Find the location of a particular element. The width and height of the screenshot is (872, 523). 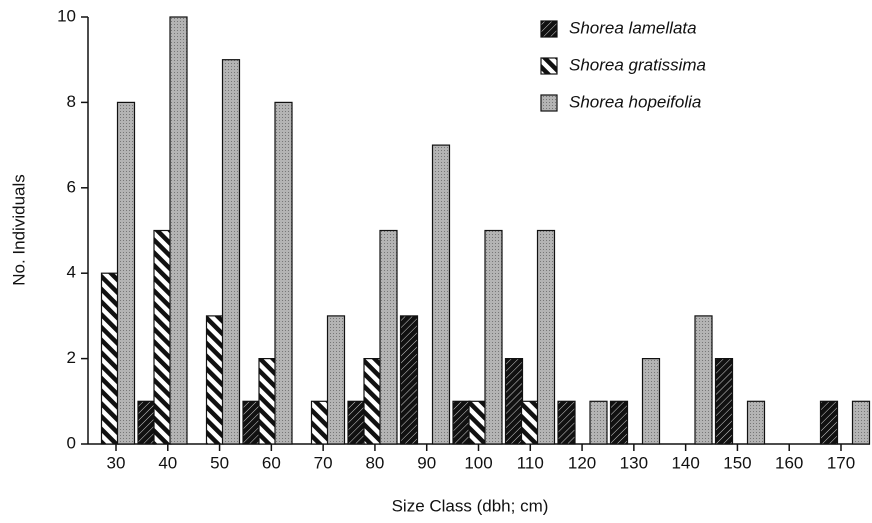

y-tick-label: 10 is located at coordinates (66, 15).